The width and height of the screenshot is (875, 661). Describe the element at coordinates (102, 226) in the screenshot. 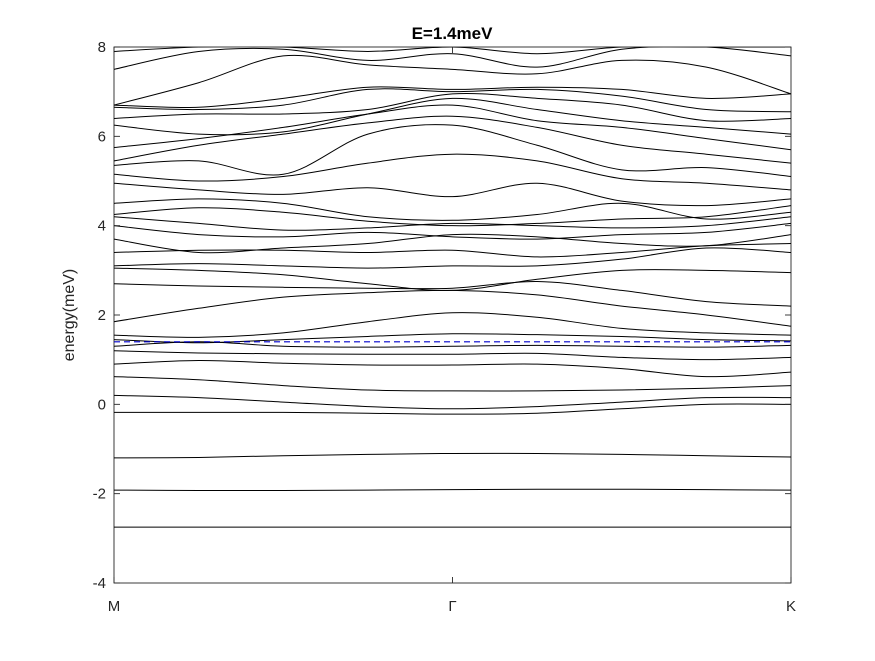

I see `y-tick-label: 4` at that location.